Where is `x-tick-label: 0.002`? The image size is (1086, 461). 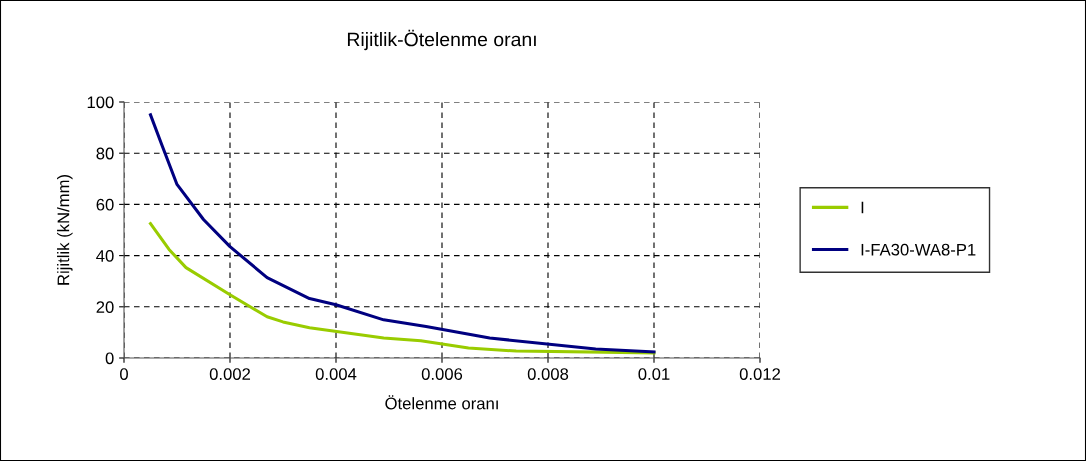 x-tick-label: 0.002 is located at coordinates (230, 374).